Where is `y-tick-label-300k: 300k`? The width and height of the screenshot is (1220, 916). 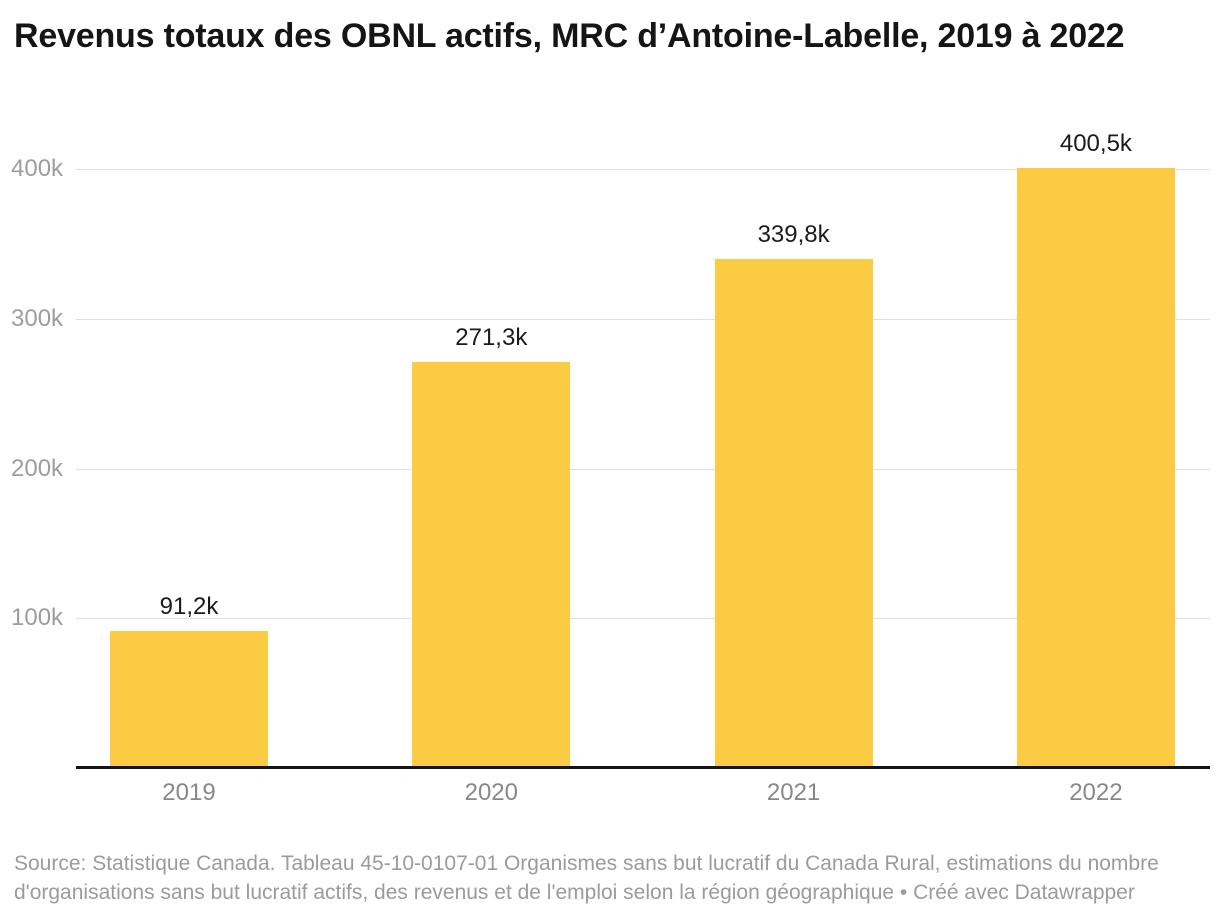
y-tick-label-300k: 300k is located at coordinates (37, 318).